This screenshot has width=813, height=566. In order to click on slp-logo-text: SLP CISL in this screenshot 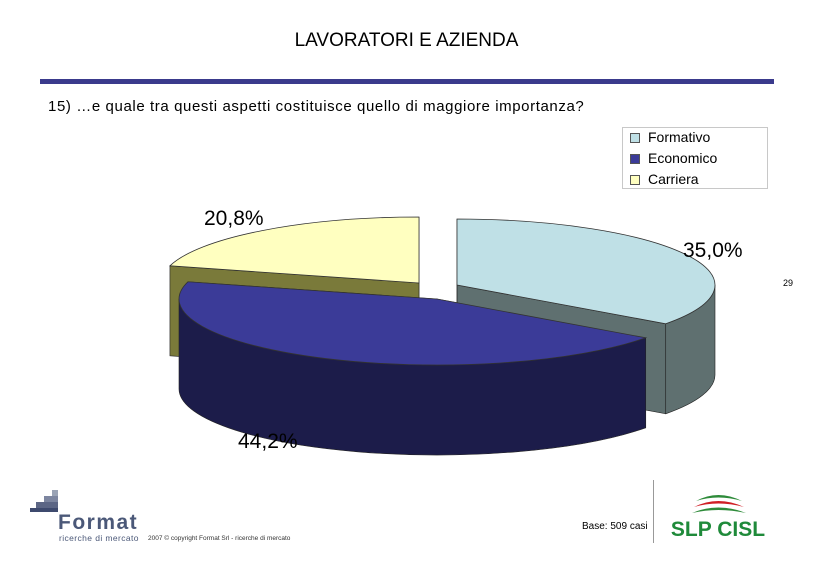, I will do `click(718, 529)`.